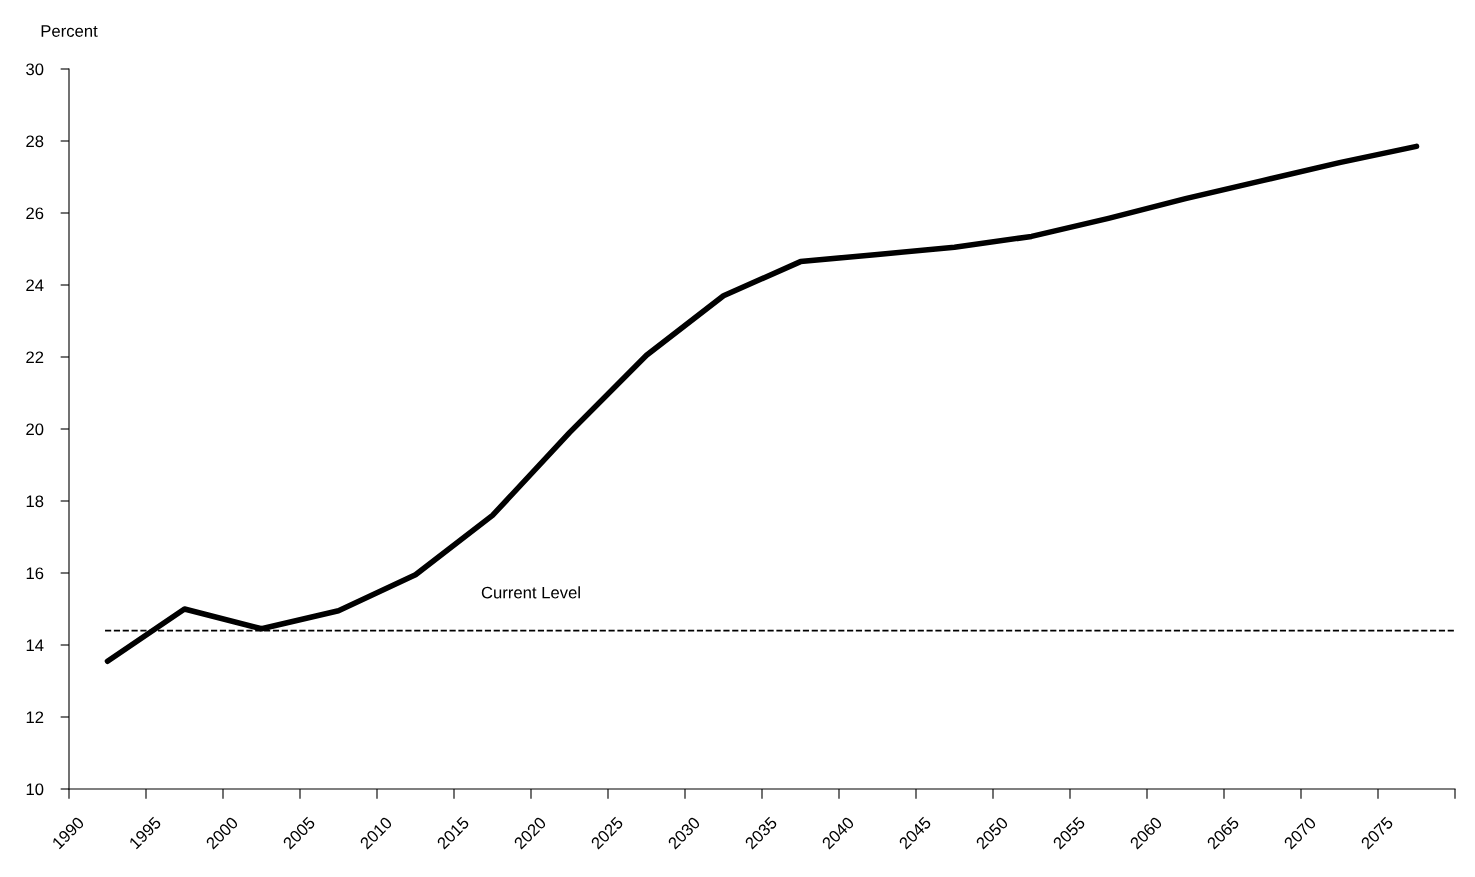  I want to click on y-tick-label: 30, so click(35, 69).